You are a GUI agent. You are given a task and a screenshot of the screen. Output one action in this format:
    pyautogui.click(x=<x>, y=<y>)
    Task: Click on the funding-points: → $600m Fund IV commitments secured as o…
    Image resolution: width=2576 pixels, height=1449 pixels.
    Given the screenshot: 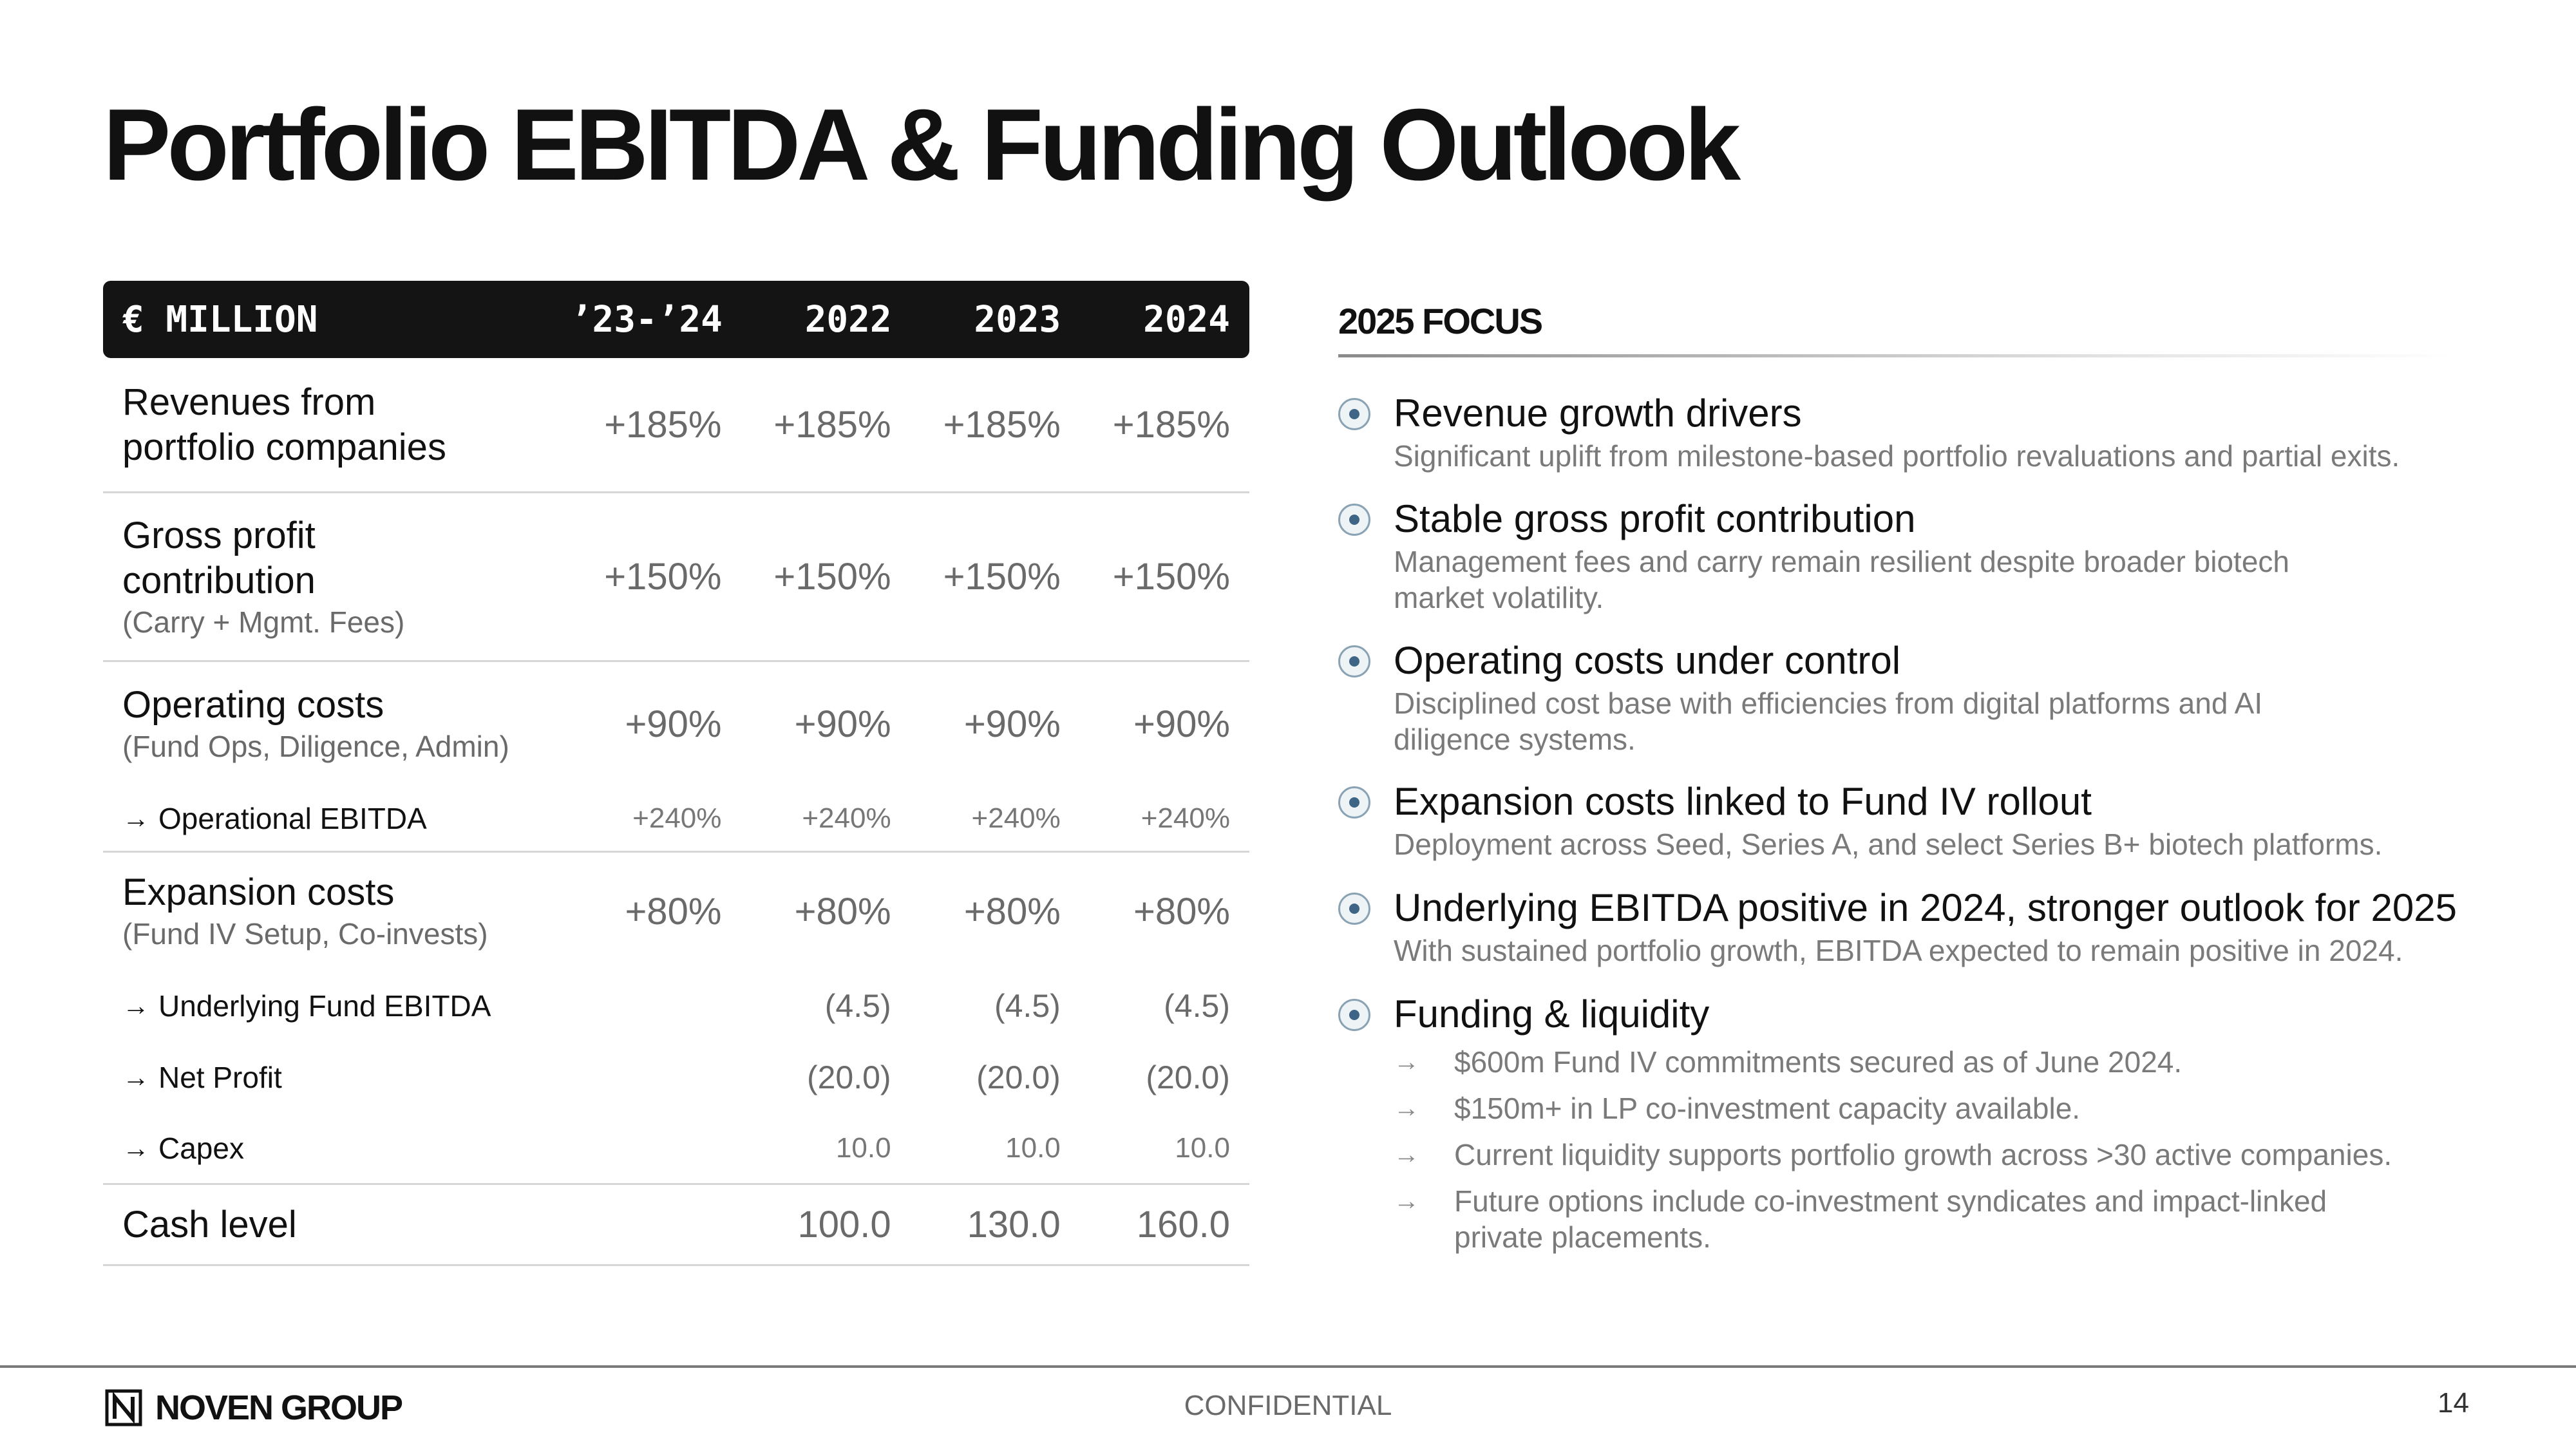 What is the action you would take?
    pyautogui.click(x=1933, y=1149)
    